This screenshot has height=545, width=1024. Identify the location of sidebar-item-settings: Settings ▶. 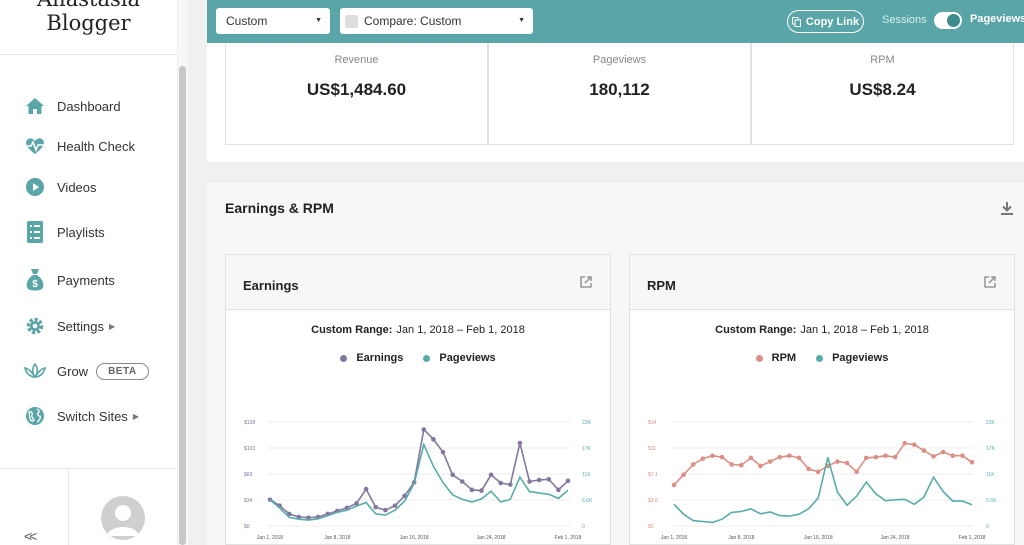
(69, 326).